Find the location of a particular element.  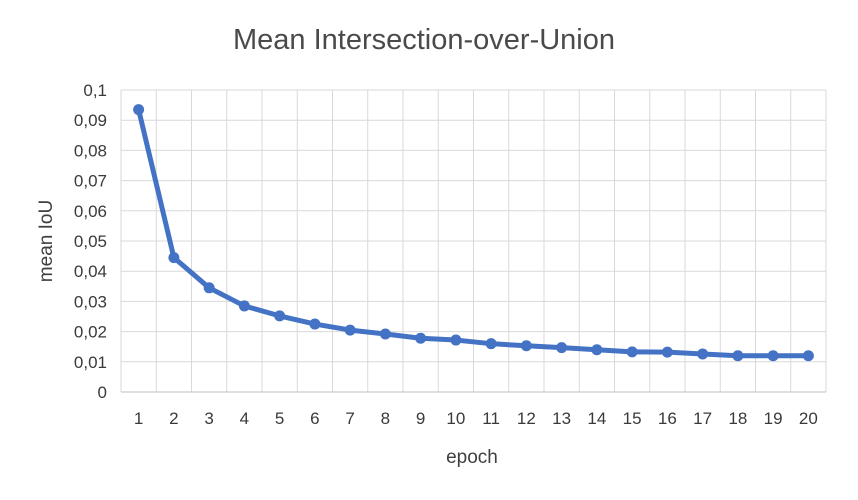

x-axis-label: epoch is located at coordinates (472, 457).